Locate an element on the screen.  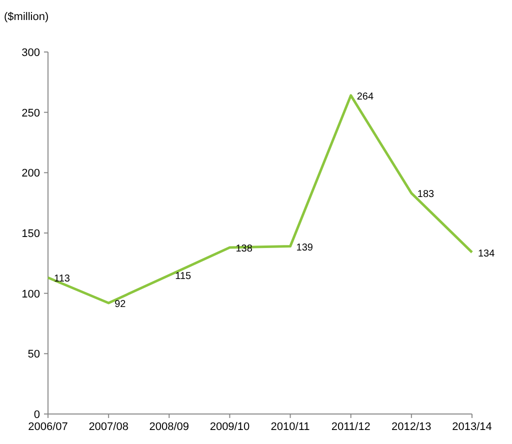
x-tick-label: 2011/12 is located at coordinates (350, 427).